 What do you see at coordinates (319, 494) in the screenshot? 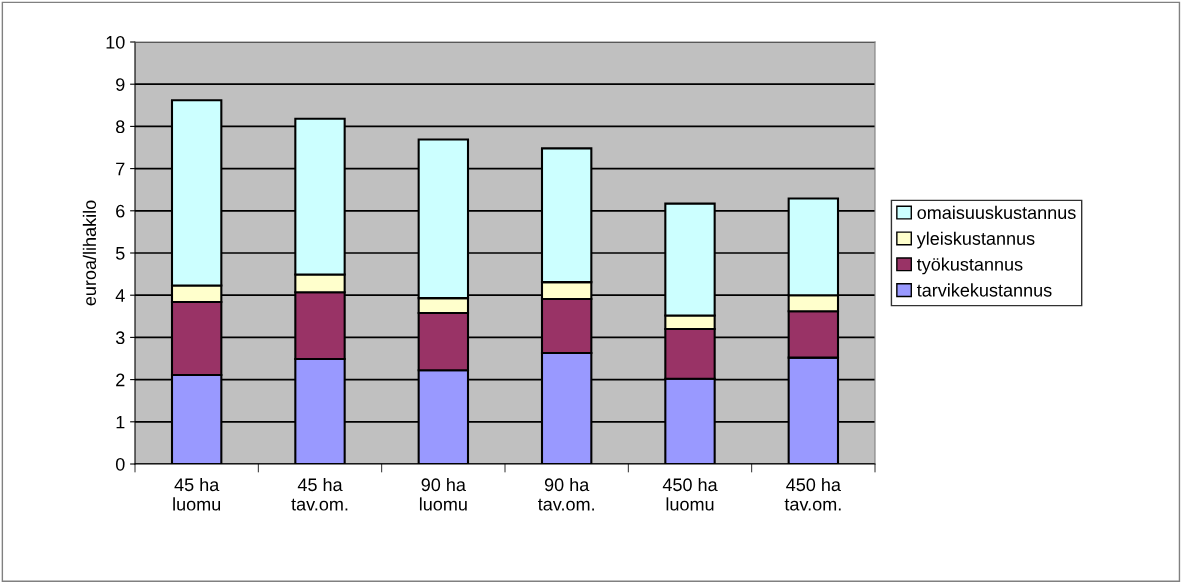
I see `x-tick-label: 45 ha tav.om.` at bounding box center [319, 494].